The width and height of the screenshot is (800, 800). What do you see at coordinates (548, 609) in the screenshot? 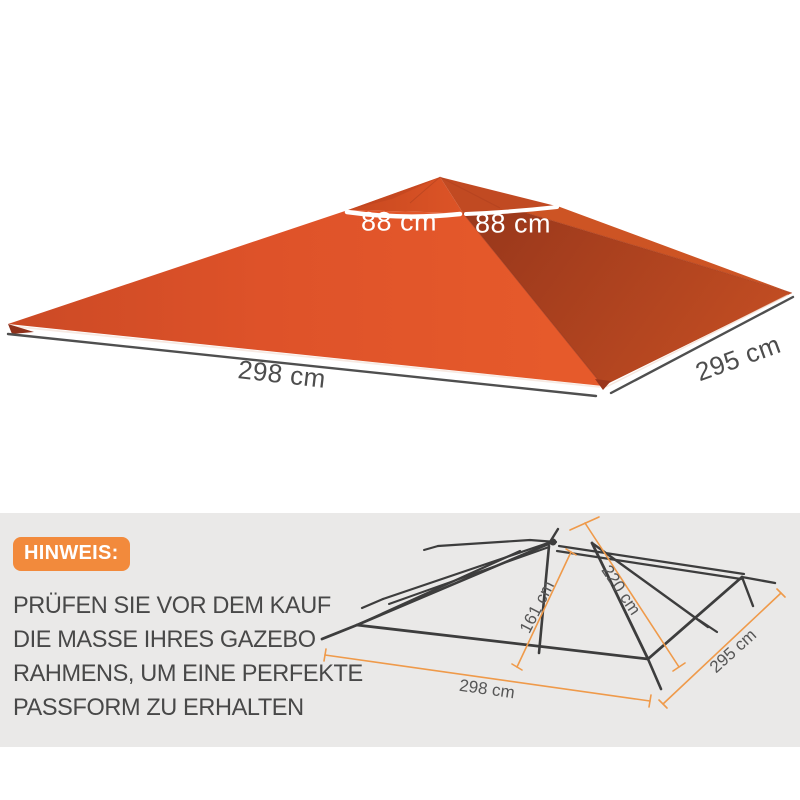
I see `frame-bars` at bounding box center [548, 609].